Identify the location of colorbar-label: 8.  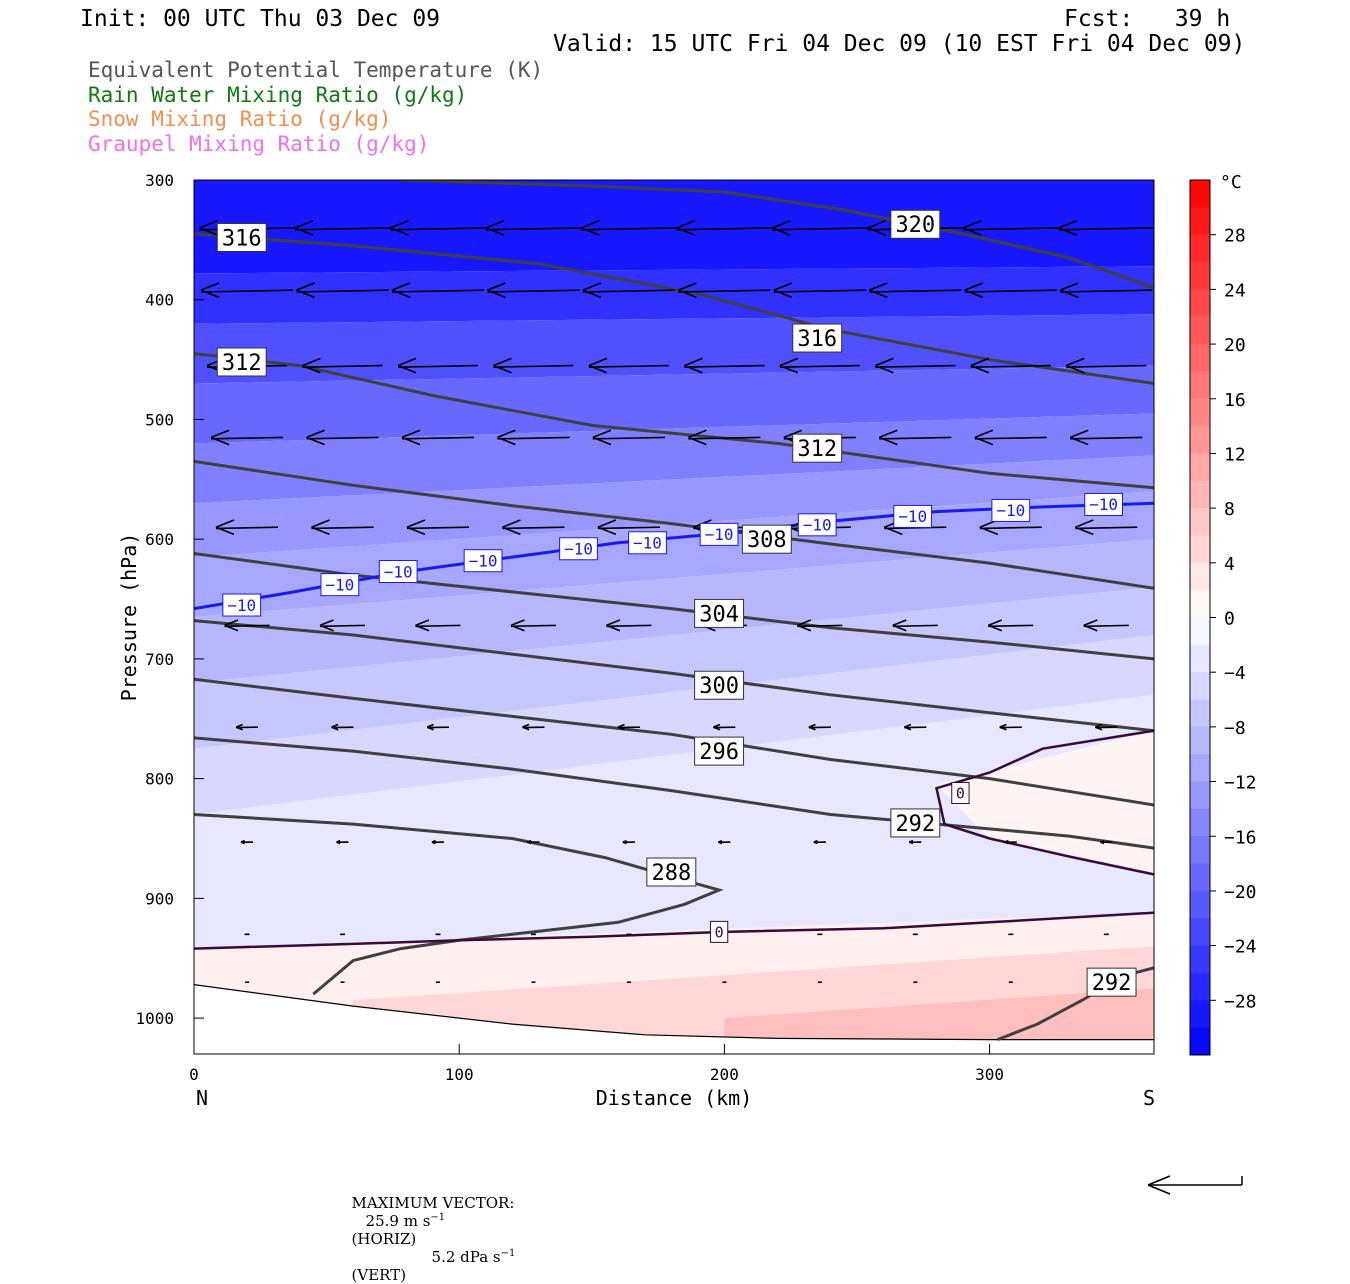
(1229, 509).